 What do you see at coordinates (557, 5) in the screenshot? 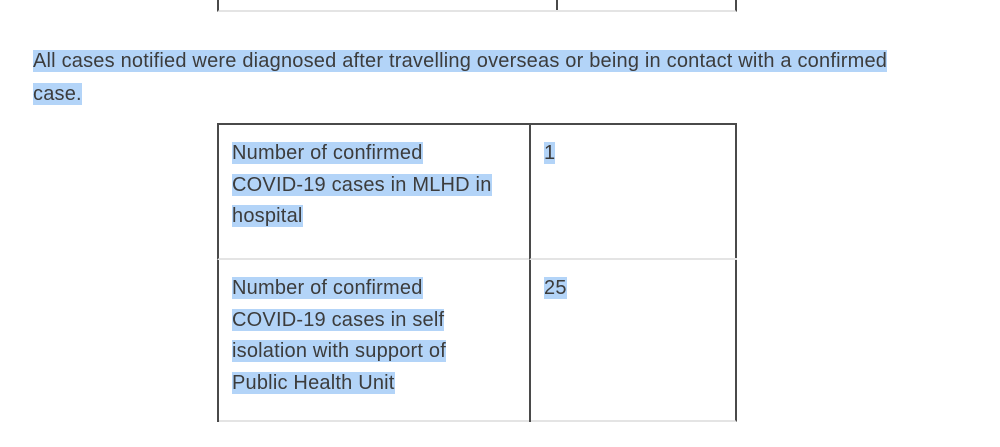
I see `partial-table-column-divider` at bounding box center [557, 5].